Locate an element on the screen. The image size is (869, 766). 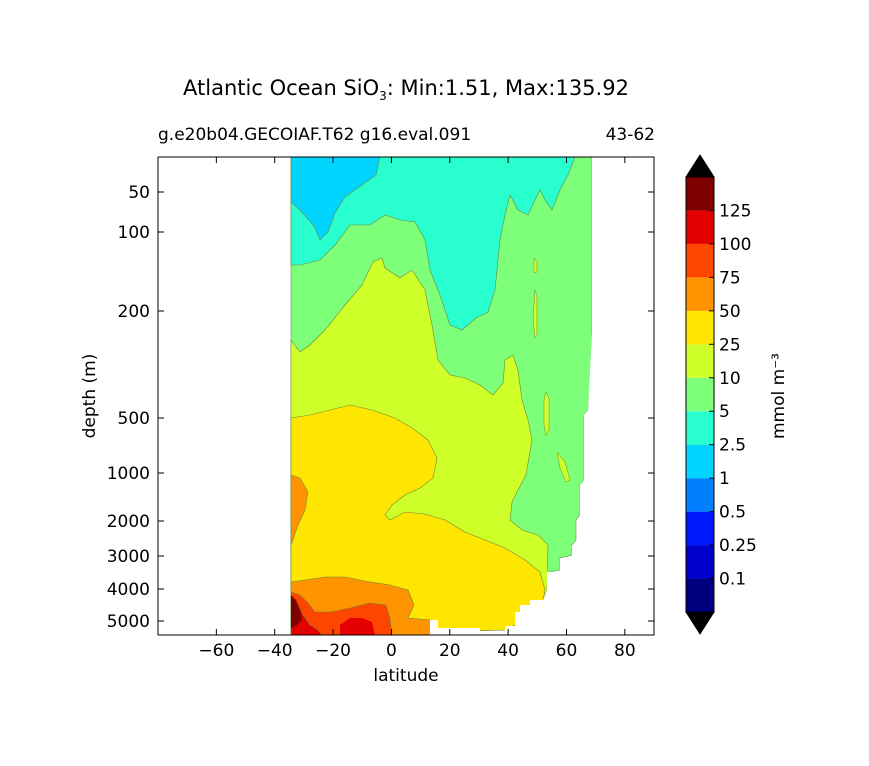
y-tick-label: 1000 is located at coordinates (128, 474).